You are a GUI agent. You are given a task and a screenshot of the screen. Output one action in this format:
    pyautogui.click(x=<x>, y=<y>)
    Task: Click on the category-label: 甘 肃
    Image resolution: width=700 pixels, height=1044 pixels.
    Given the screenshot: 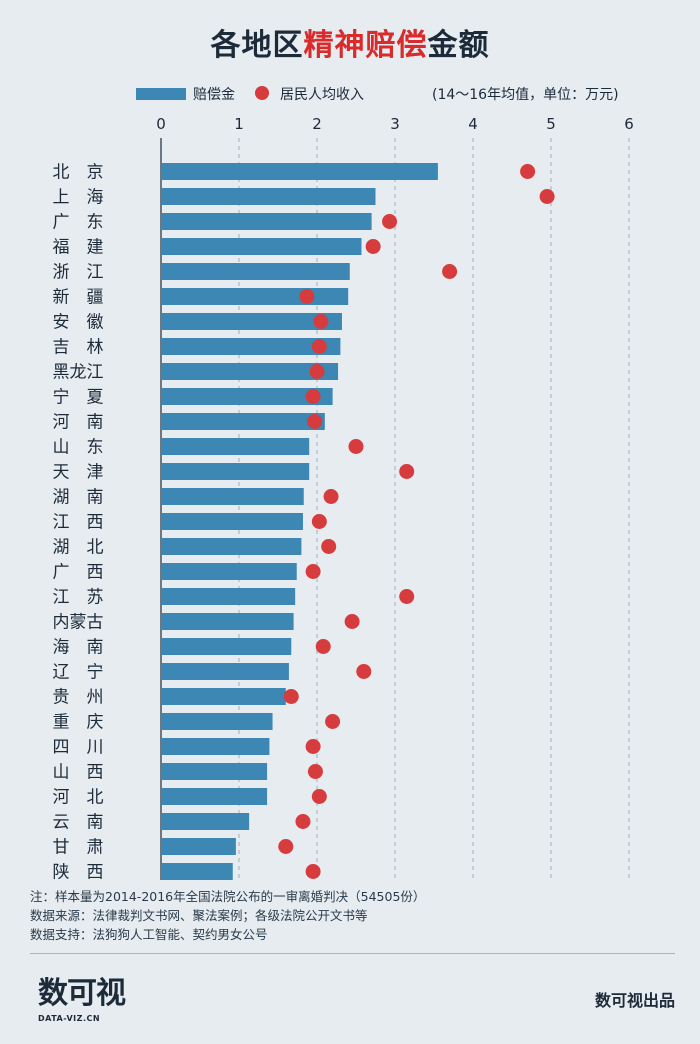 What is the action you would take?
    pyautogui.click(x=78, y=848)
    